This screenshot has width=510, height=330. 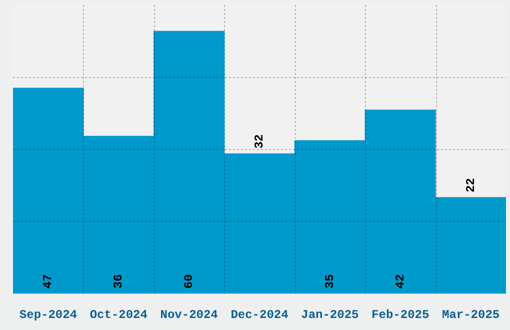 What do you see at coordinates (259, 141) in the screenshot?
I see `data-label: 32` at bounding box center [259, 141].